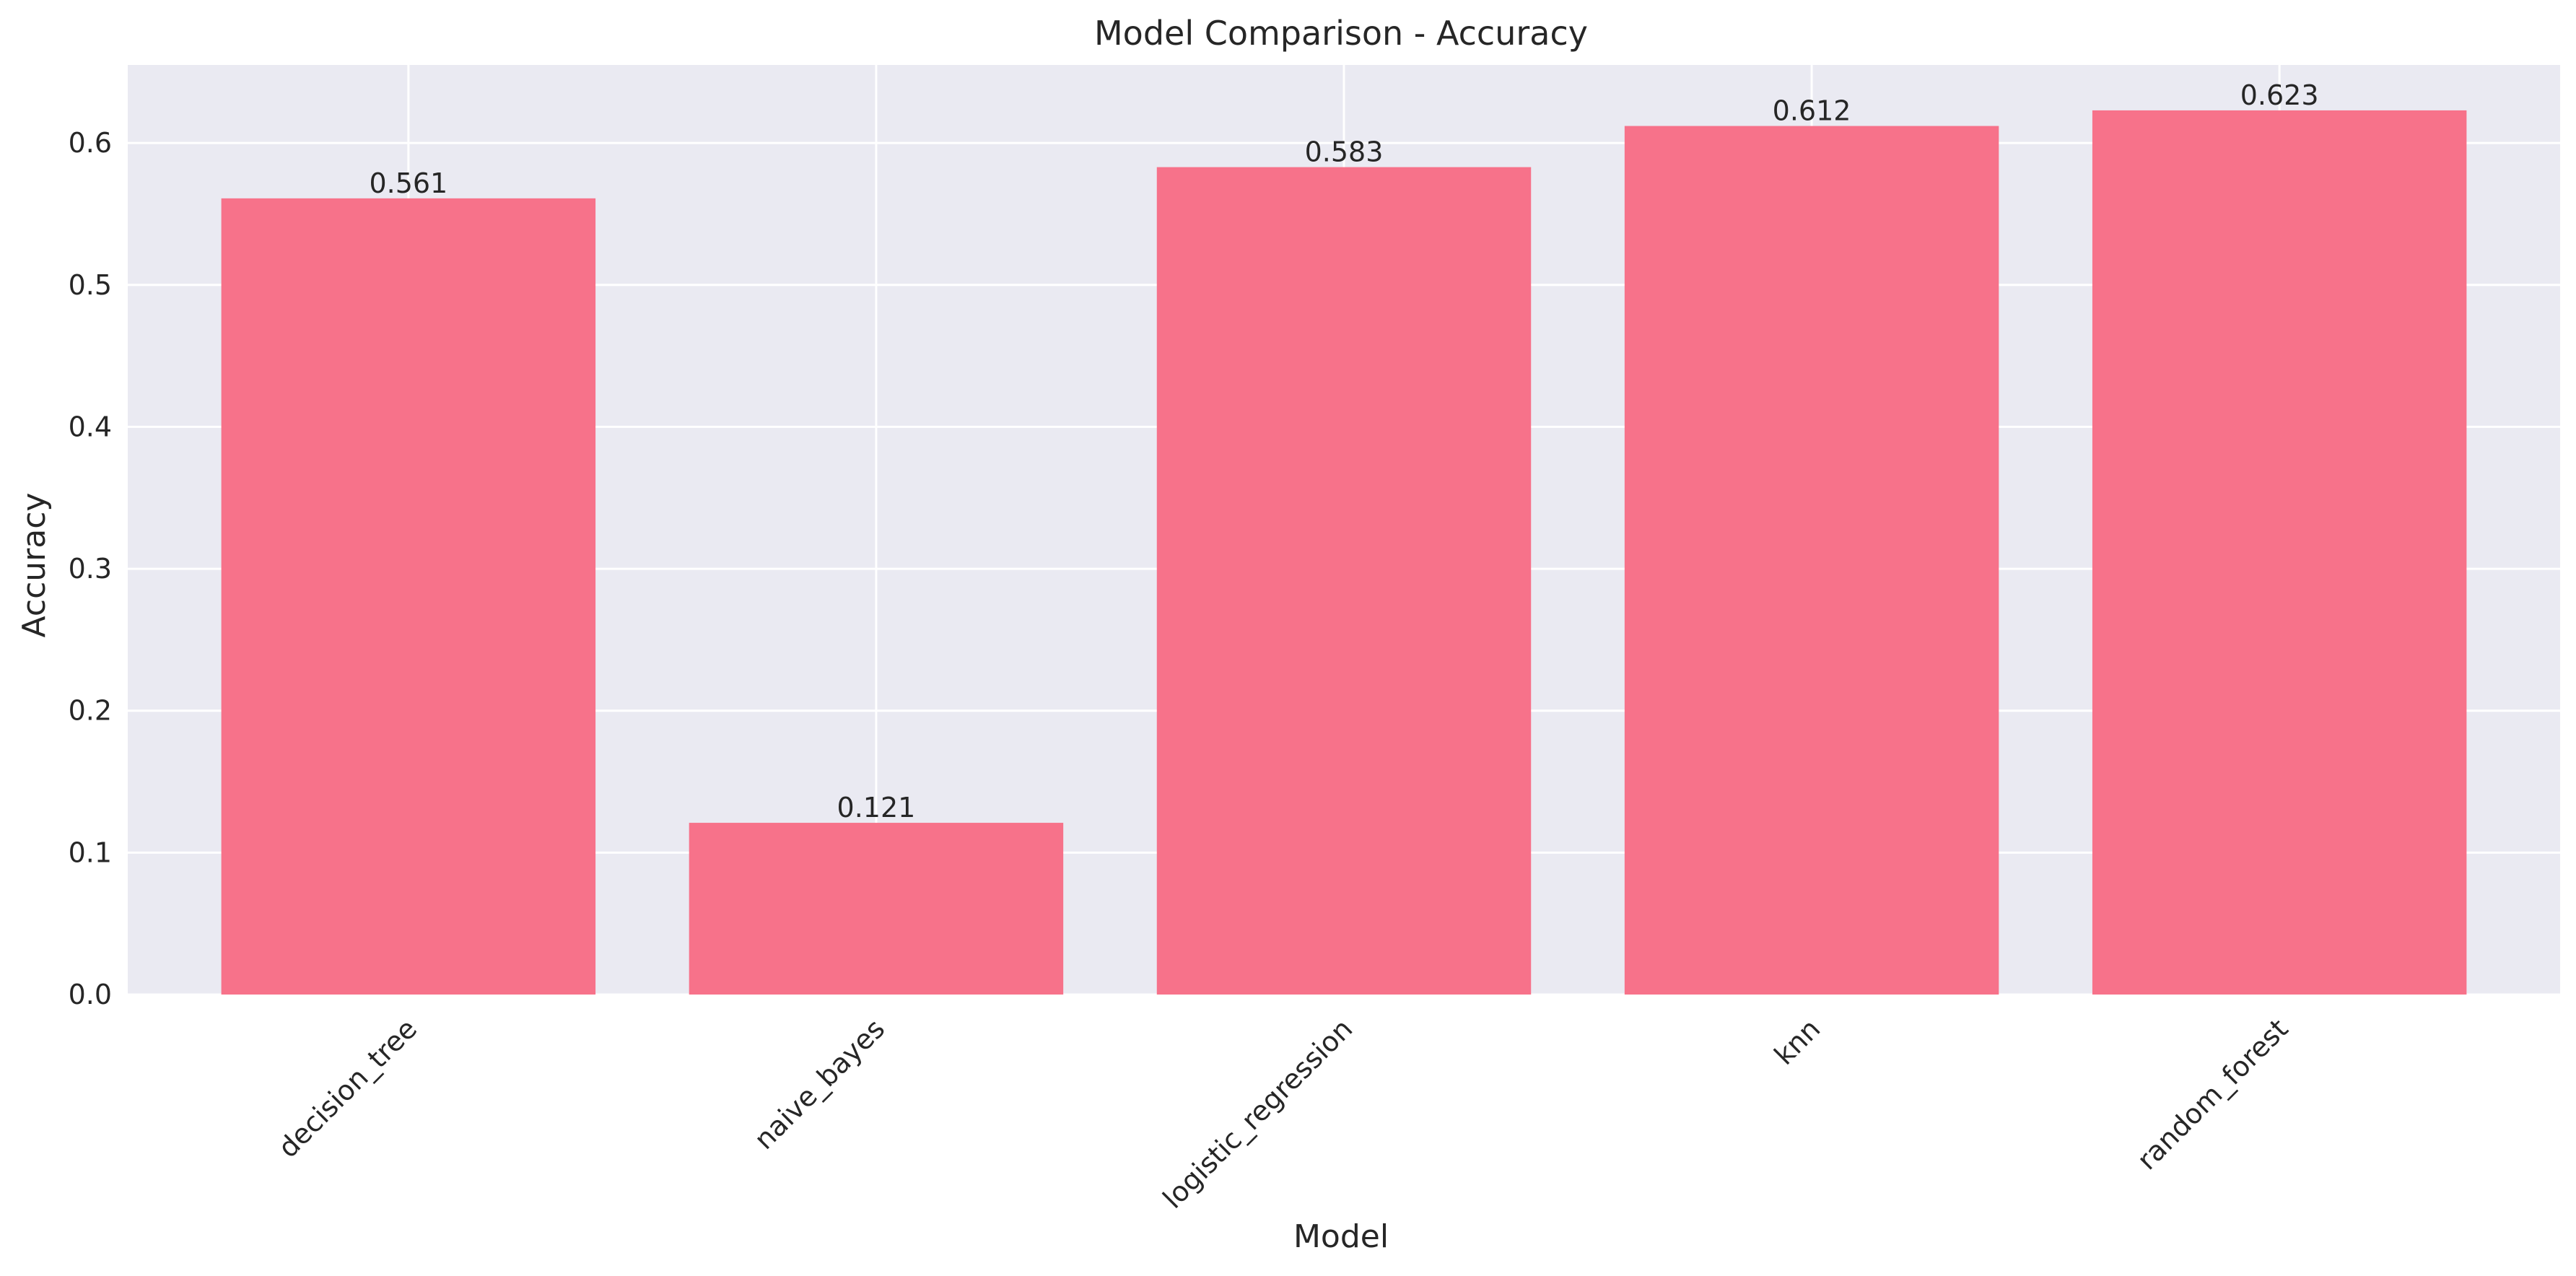 The height and width of the screenshot is (1276, 2576). What do you see at coordinates (1341, 1236) in the screenshot?
I see `x-axis-label: Model` at bounding box center [1341, 1236].